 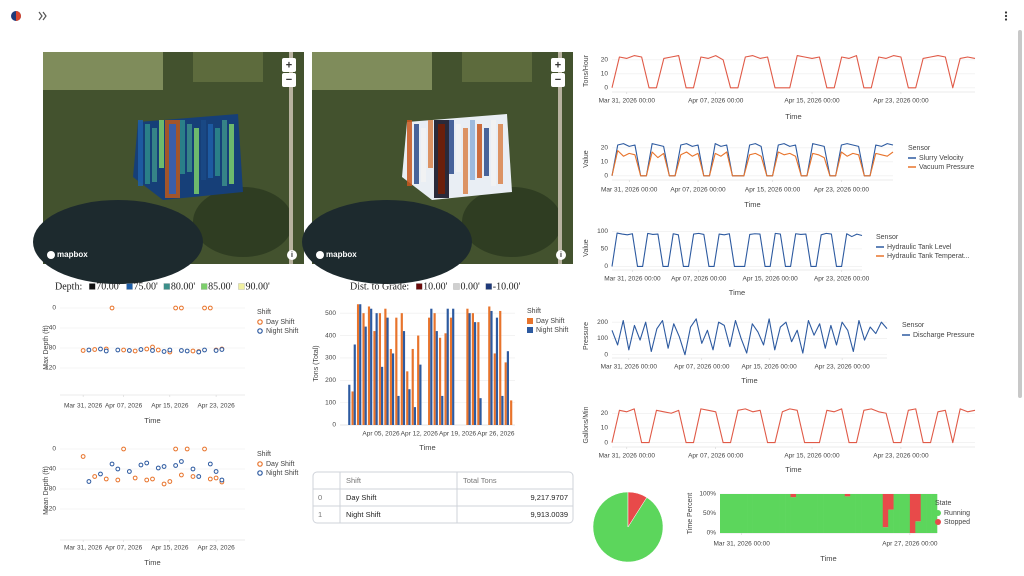 What do you see at coordinates (183, 286) in the screenshot?
I see `legend-label: 80.00'` at bounding box center [183, 286].